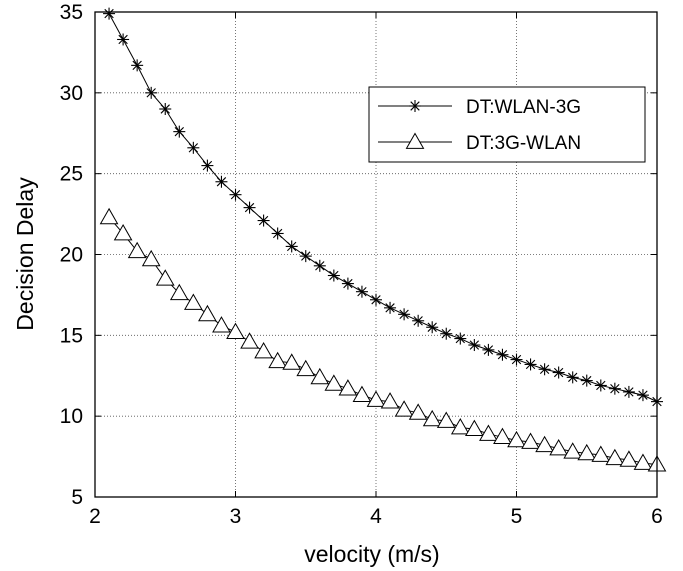 Image resolution: width=683 pixels, height=571 pixels. What do you see at coordinates (523, 143) in the screenshot?
I see `legend-label-3g-wlan: DT:3G-WLAN` at bounding box center [523, 143].